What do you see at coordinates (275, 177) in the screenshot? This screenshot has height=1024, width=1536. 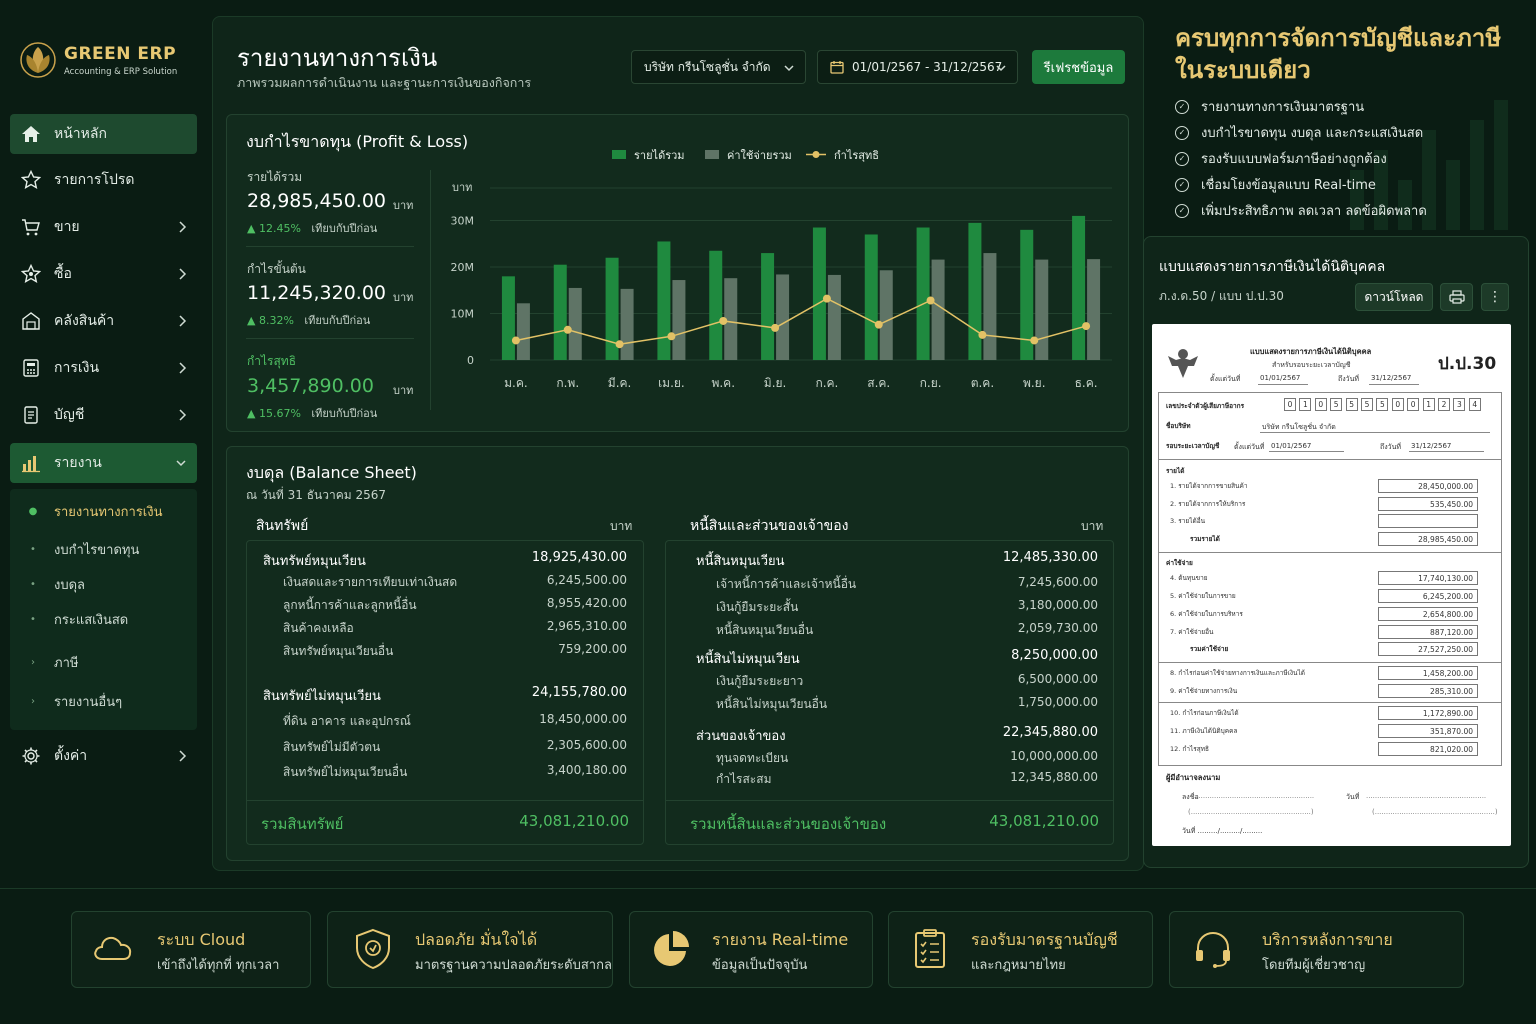 I see `kpi-label: รายได้รวม` at bounding box center [275, 177].